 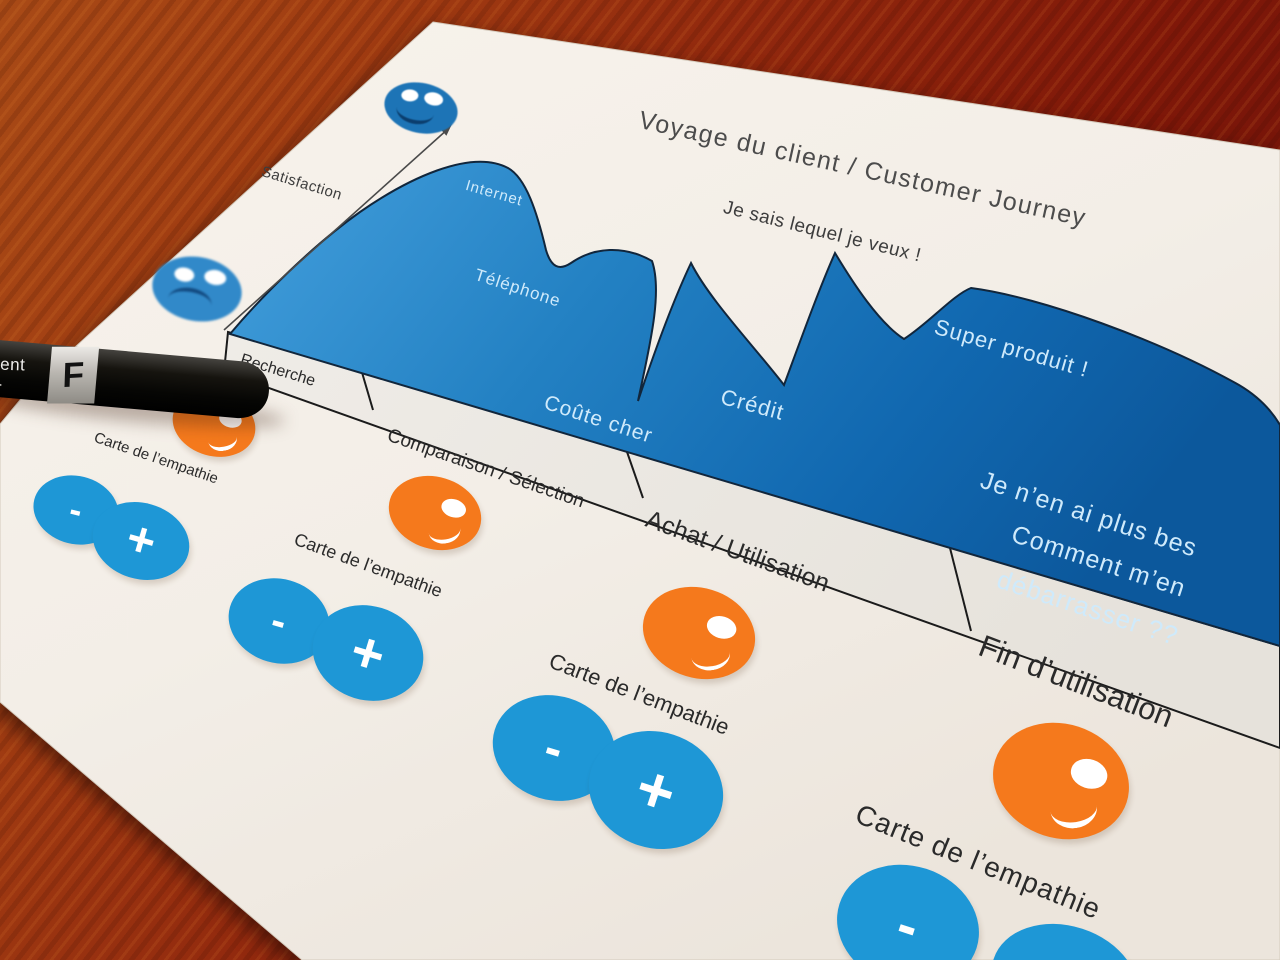 I want to click on sticker-eye, so click(x=721, y=627).